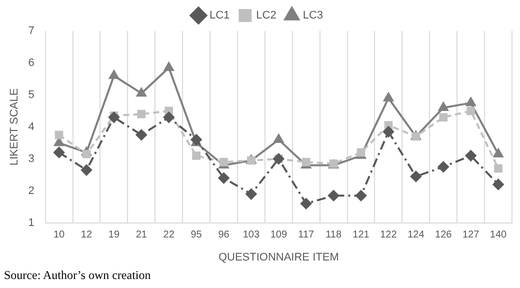  Describe the element at coordinates (224, 235) in the screenshot. I see `x-tick-label: 96` at that location.